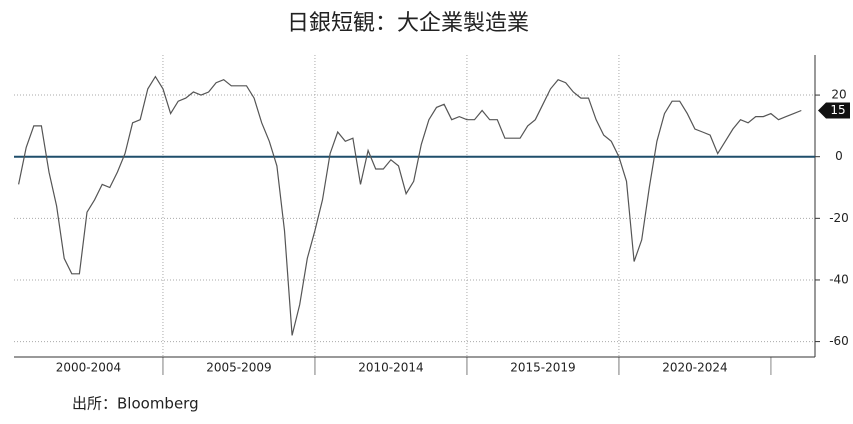 Image resolution: width=853 pixels, height=424 pixels. What do you see at coordinates (837, 110) in the screenshot?
I see `last-value-label: 15` at bounding box center [837, 110].